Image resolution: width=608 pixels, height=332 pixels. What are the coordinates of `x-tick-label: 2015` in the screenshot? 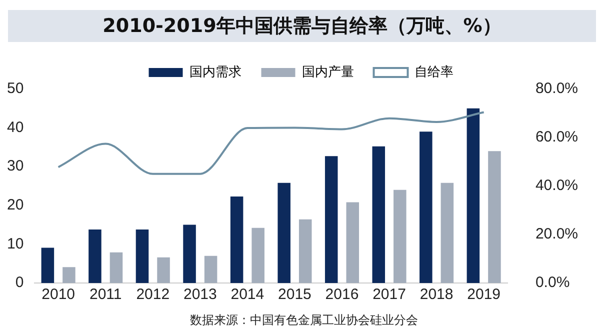 It's located at (295, 295).